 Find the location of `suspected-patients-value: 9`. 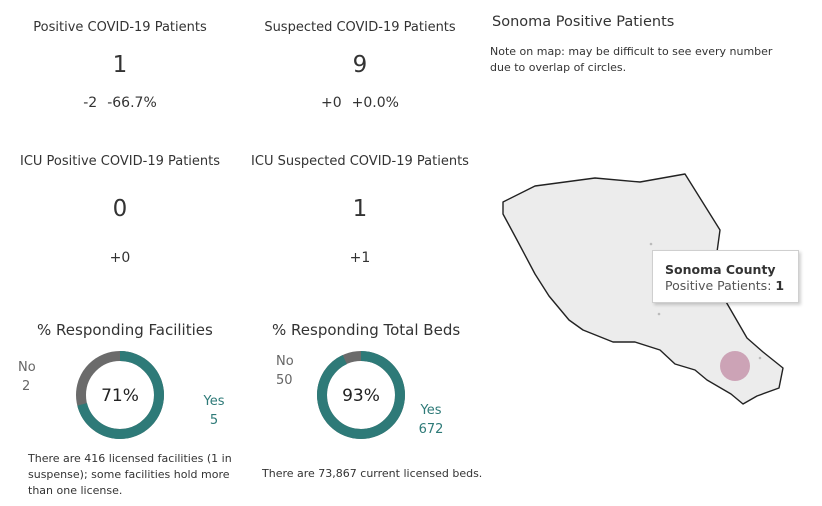

suspected-patients-value: 9 is located at coordinates (360, 65).